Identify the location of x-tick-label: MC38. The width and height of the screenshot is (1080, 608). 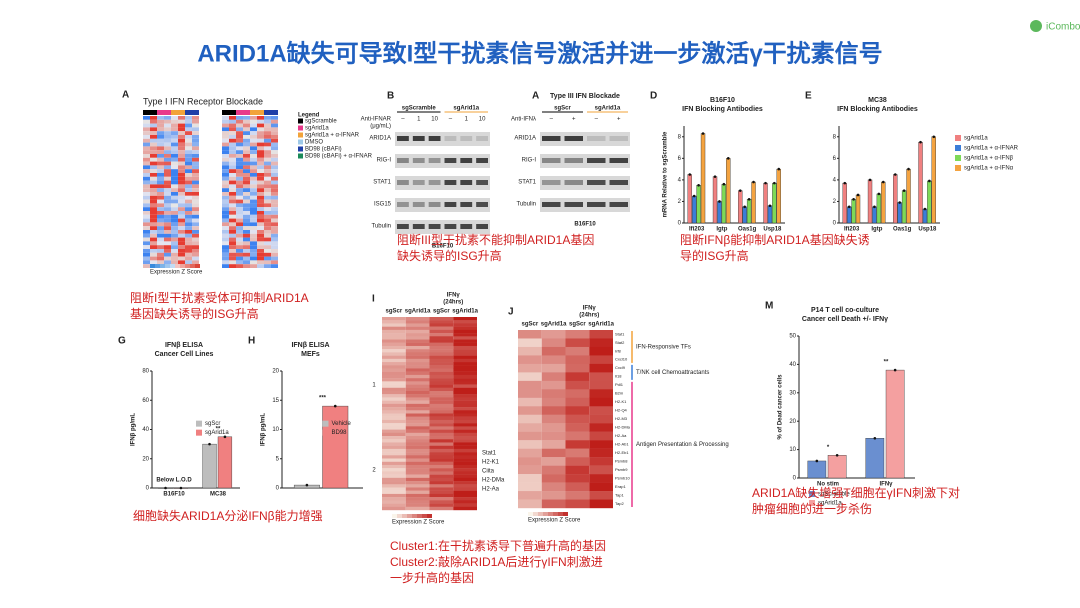
(218, 495).